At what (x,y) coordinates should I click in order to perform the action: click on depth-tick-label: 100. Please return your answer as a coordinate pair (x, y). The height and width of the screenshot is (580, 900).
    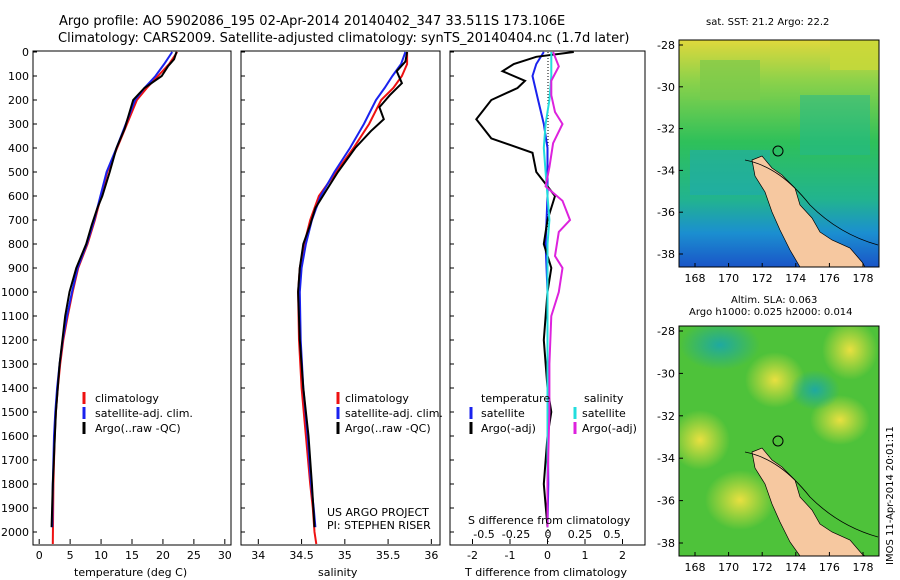
    Looking at the image, I should click on (18, 76).